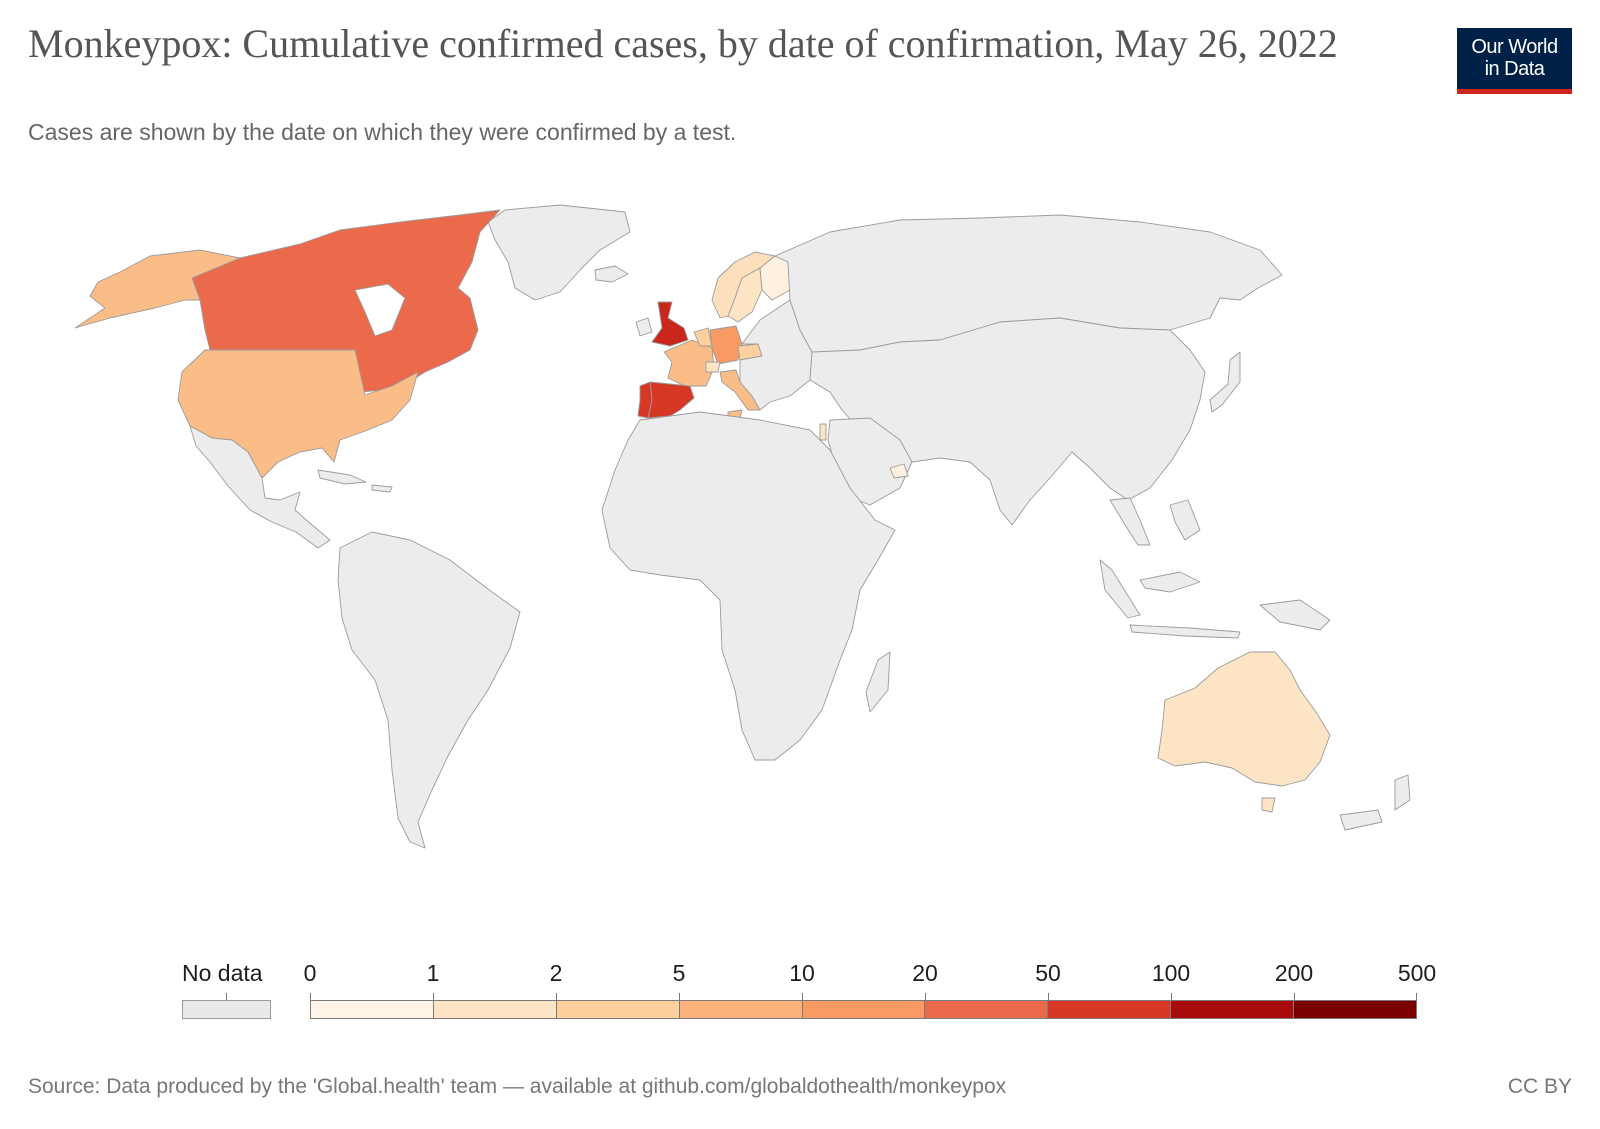 This screenshot has height=1129, width=1600. I want to click on region-south-america, so click(429, 690).